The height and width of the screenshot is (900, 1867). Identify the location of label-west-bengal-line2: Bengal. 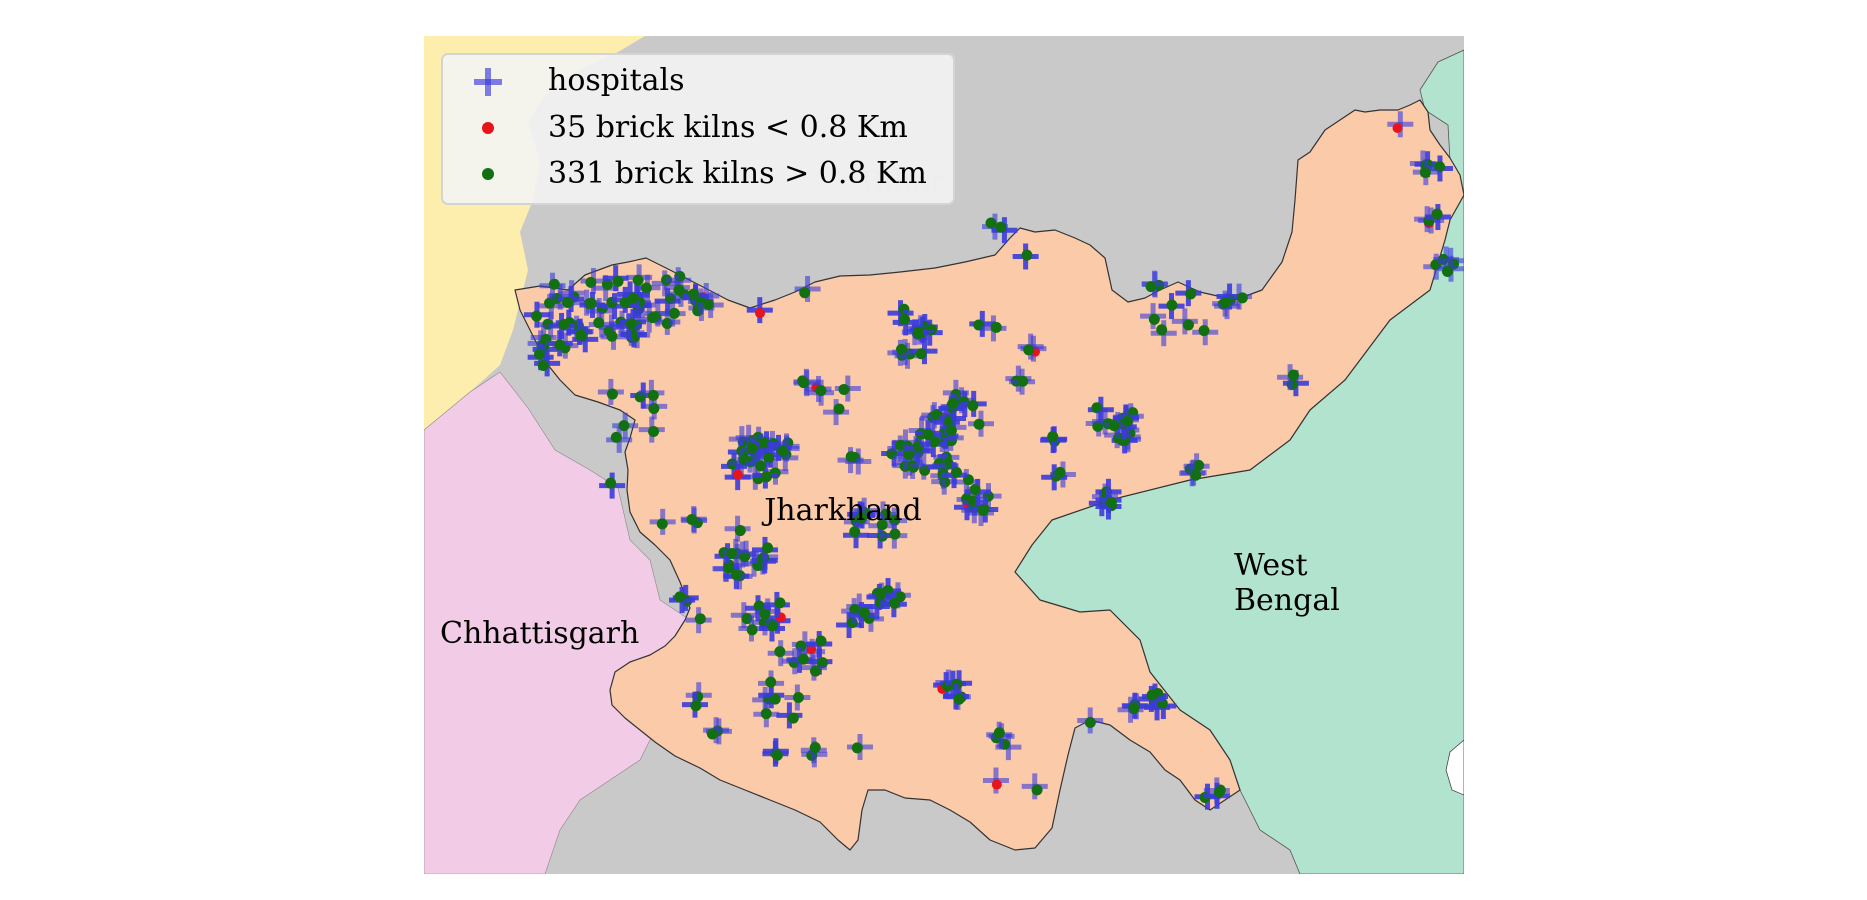
(1287, 600).